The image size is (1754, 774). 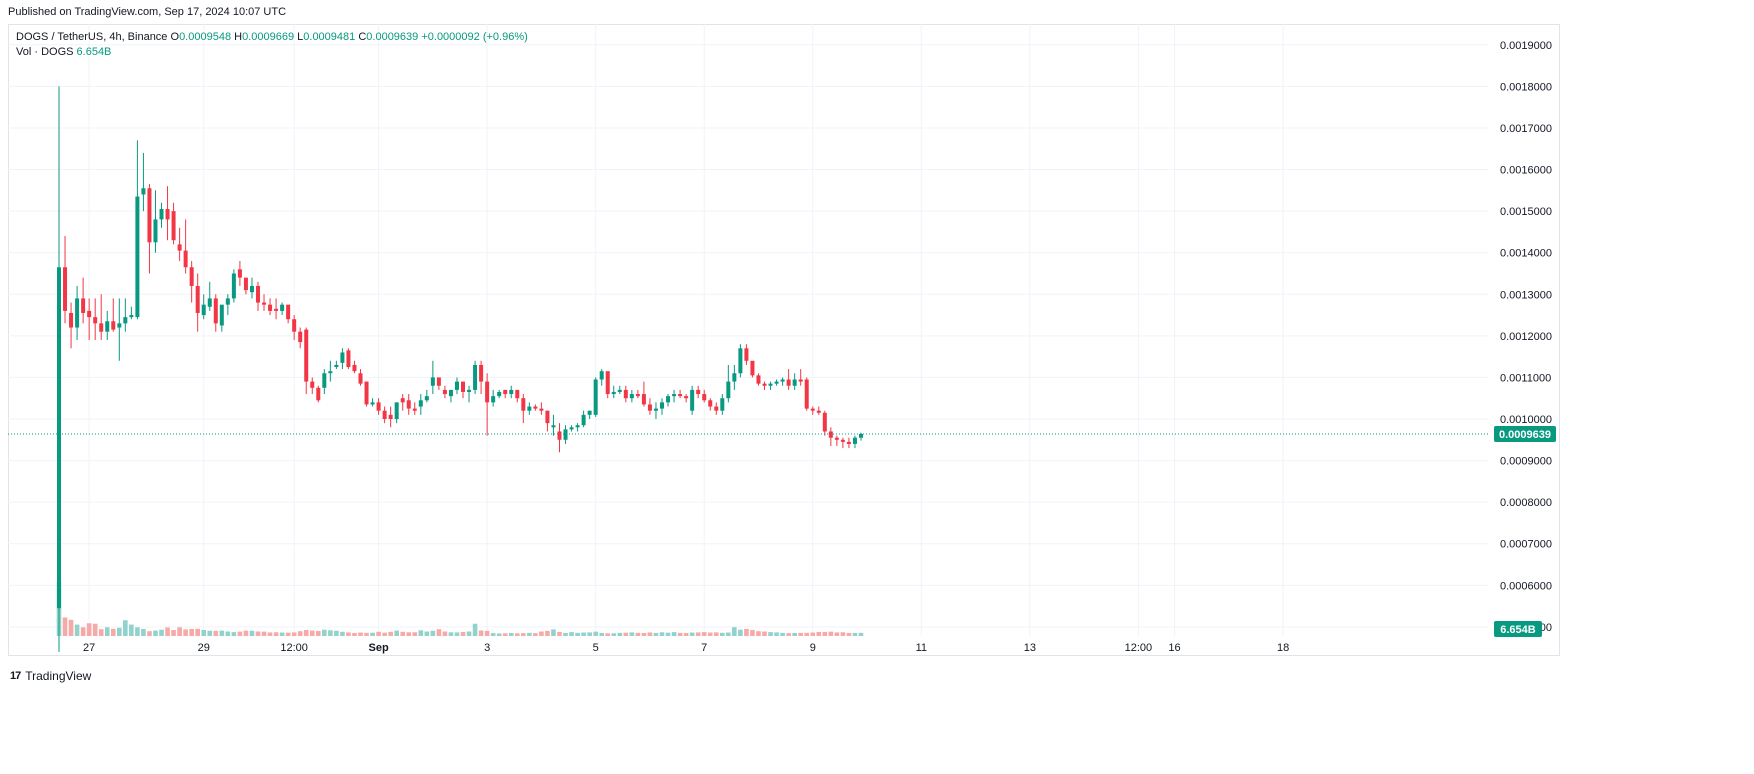 I want to click on open-value: 0.0009548, so click(x=205, y=37).